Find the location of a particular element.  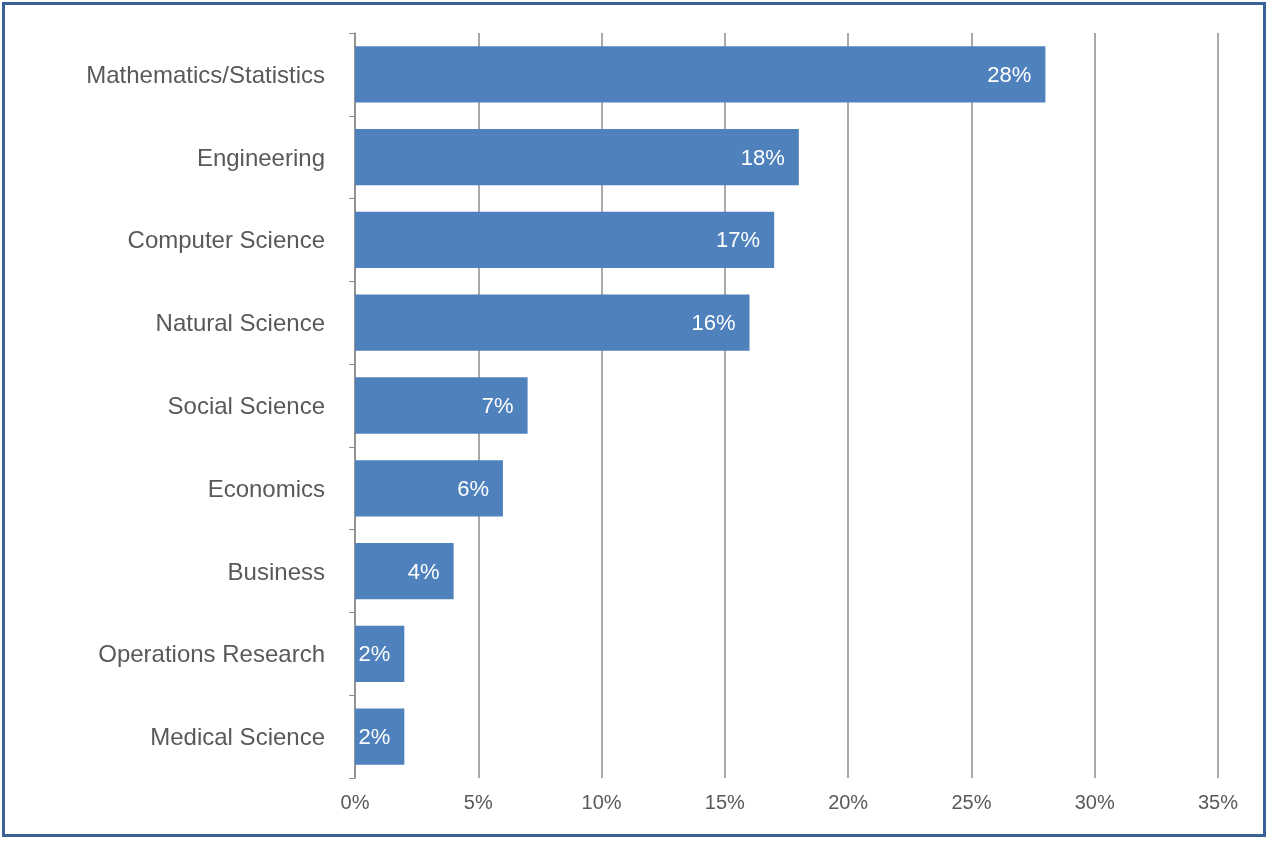

data-label: 6% is located at coordinates (473, 488).